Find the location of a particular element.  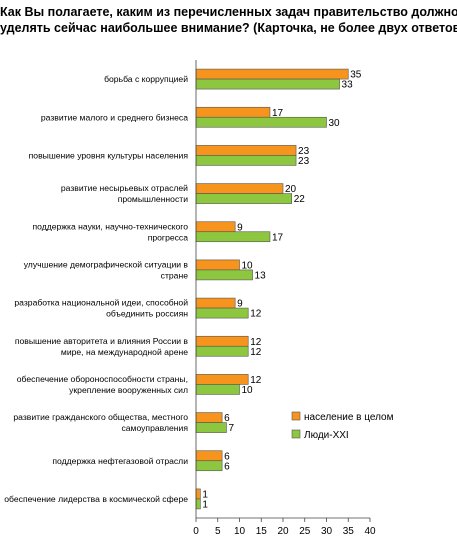

category-label: промышленности is located at coordinates (153, 199).